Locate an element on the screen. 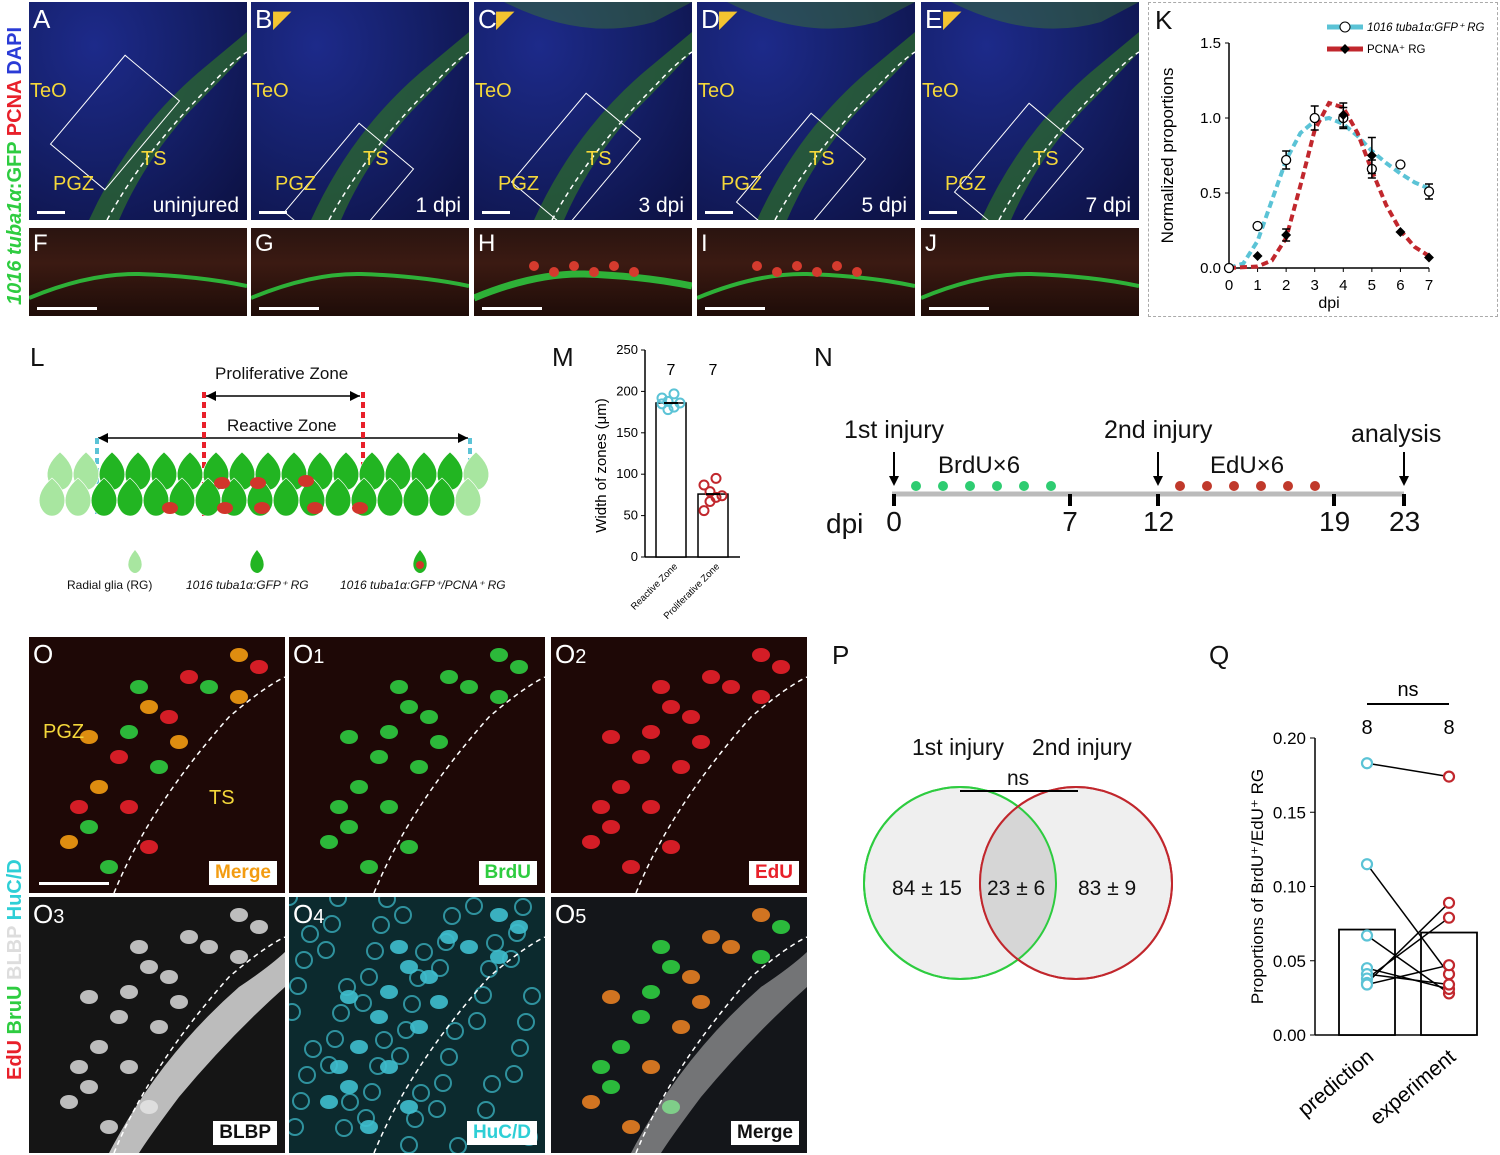  first-injury-label: 1st injury is located at coordinates (958, 747).